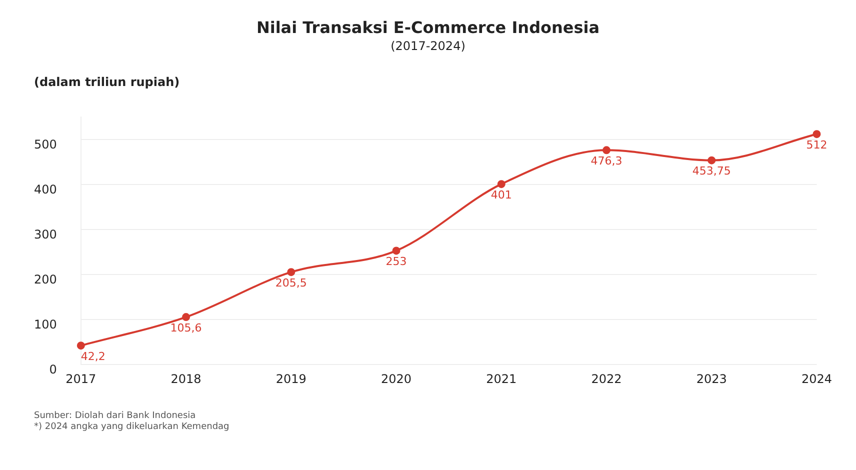 Image resolution: width=856 pixels, height=470 pixels. What do you see at coordinates (132, 427) in the screenshot?
I see `text: *) 2024 angka yang dikeluarkan Kemendag` at bounding box center [132, 427].